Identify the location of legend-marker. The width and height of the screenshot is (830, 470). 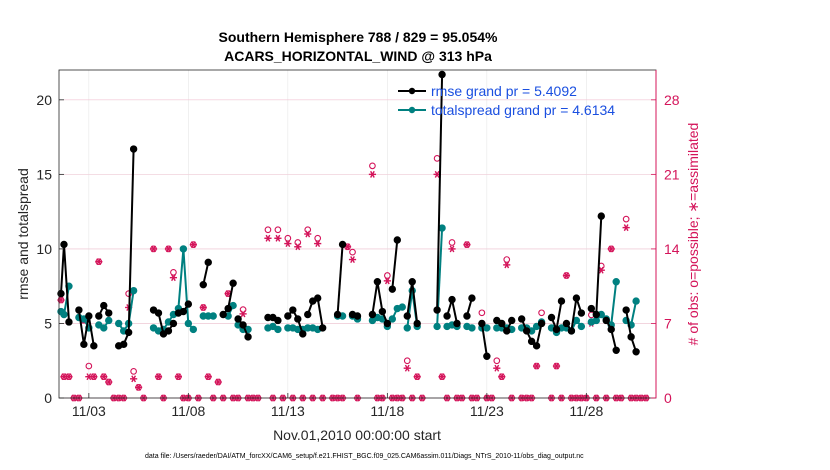
(412, 91).